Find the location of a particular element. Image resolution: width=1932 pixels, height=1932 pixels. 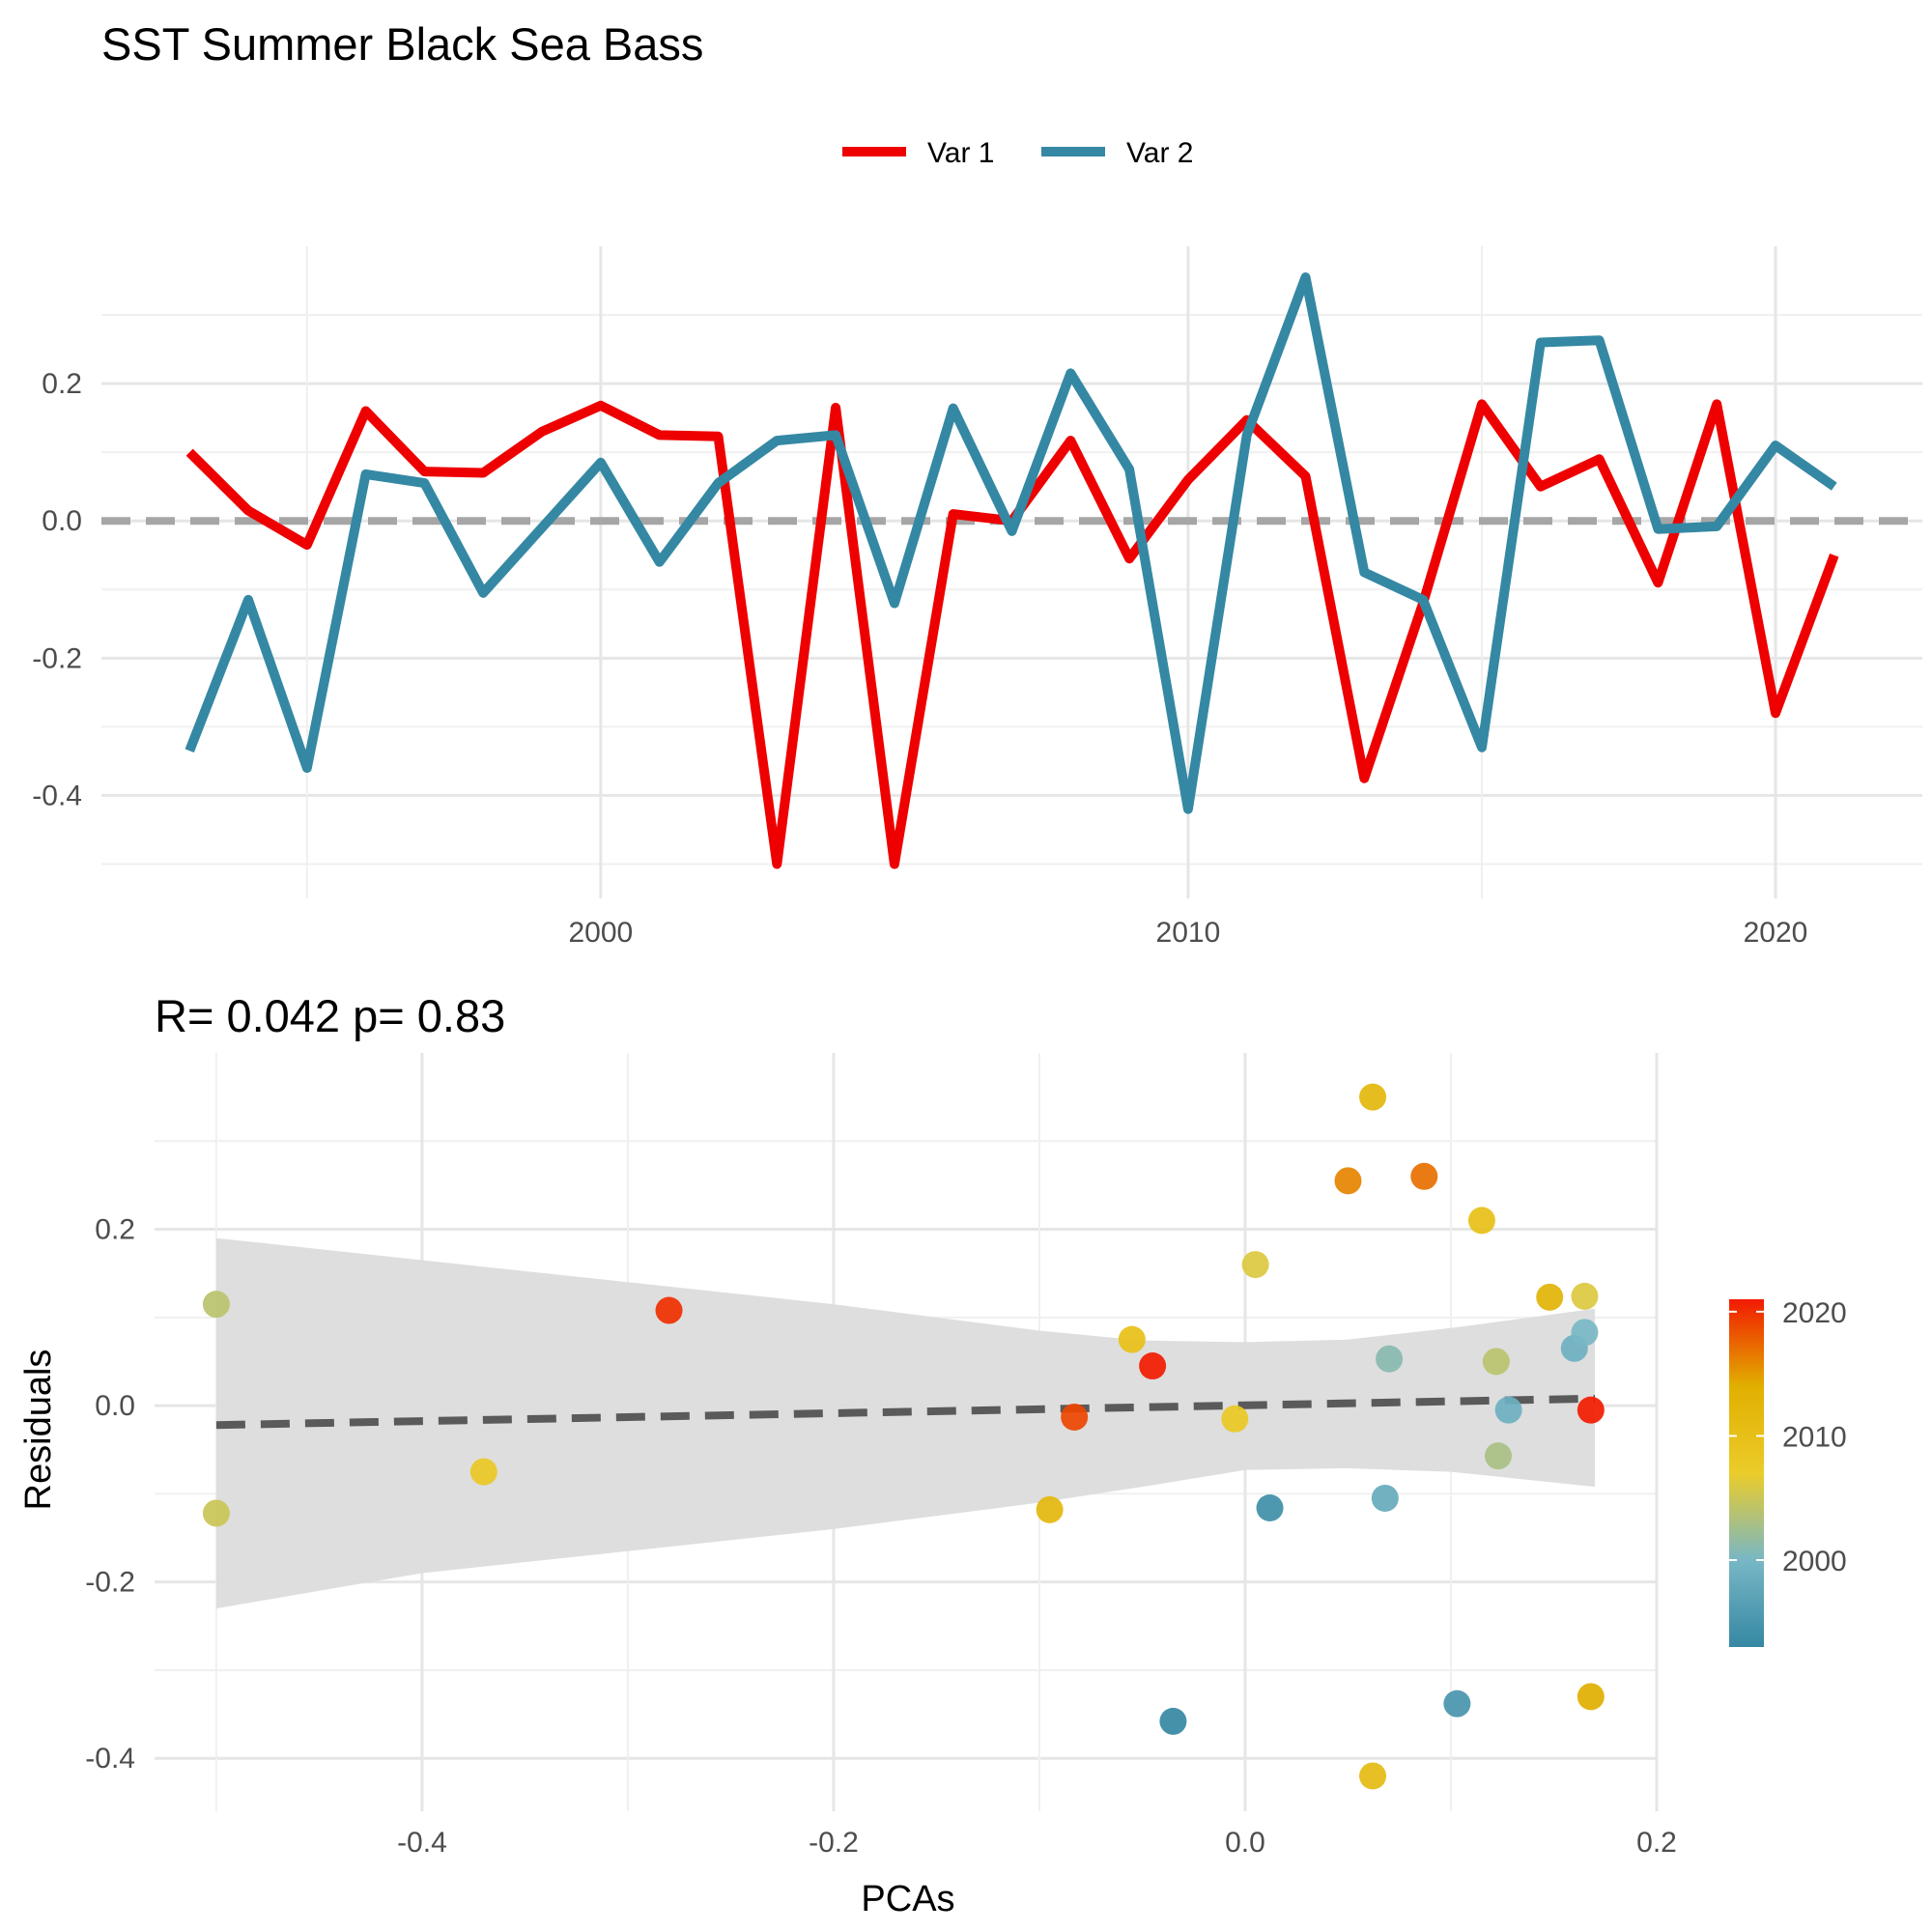

top-x-tick-labels: 2000 2010 2020 is located at coordinates (1187, 933).